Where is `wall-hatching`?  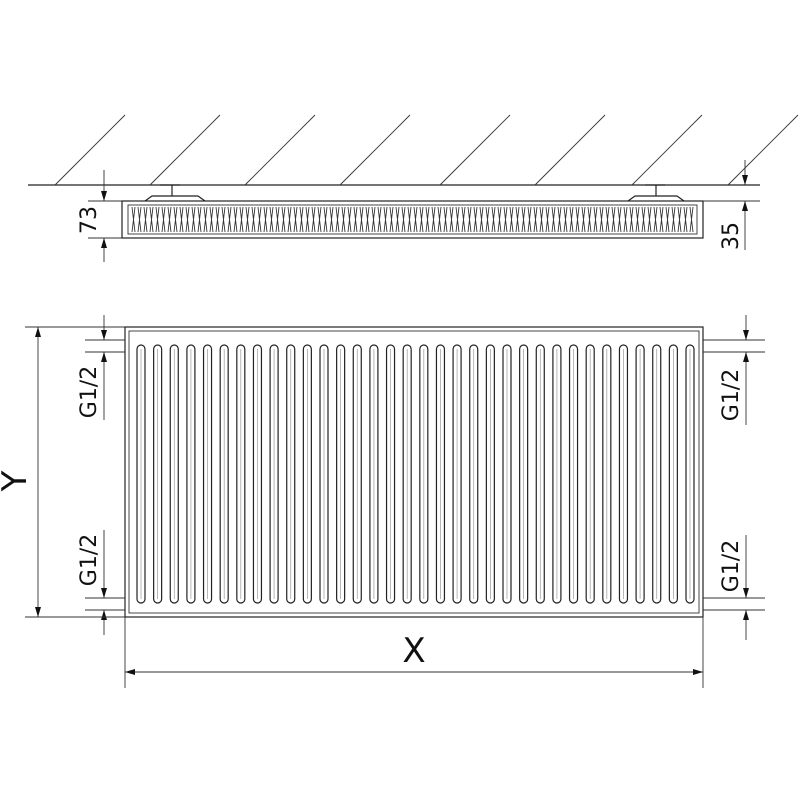 wall-hatching is located at coordinates (426, 150).